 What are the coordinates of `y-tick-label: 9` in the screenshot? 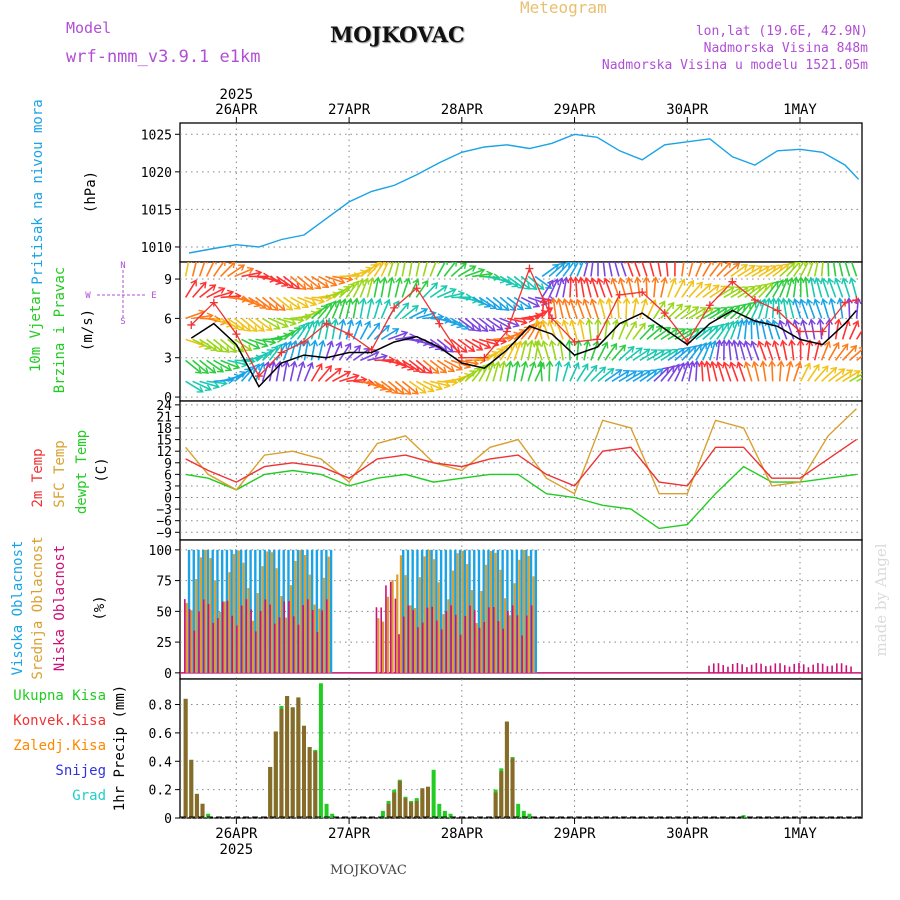 It's located at (168, 280).